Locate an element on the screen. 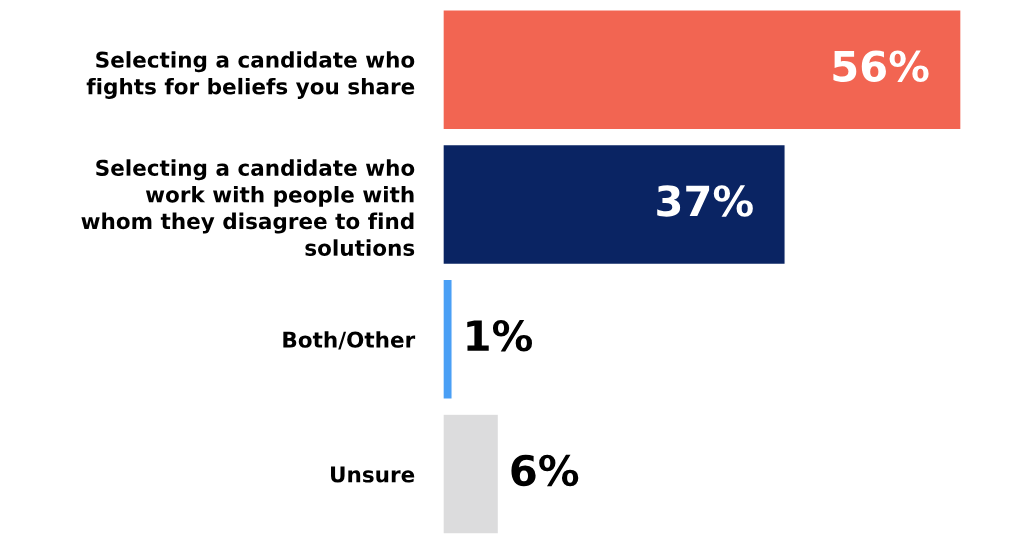  y-tick-label: Selecting a candidate who work with people with whom they disagree to find solutions is located at coordinates (248, 207).